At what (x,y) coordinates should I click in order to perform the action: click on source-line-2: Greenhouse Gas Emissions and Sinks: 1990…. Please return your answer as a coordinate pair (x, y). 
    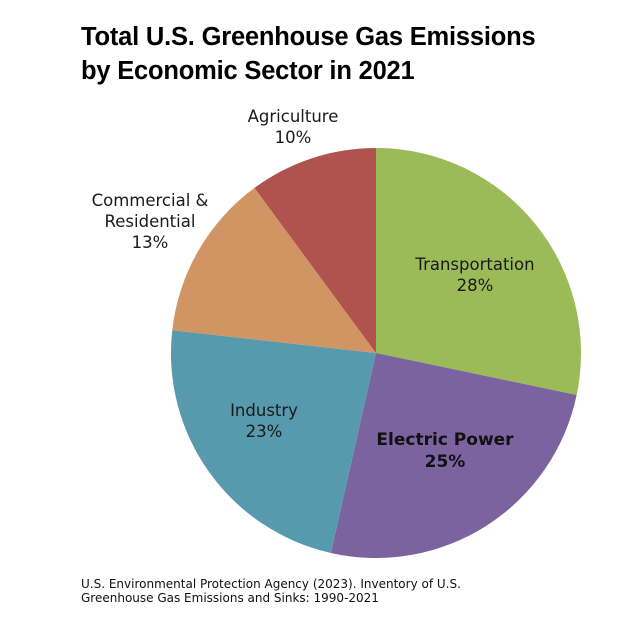
    Looking at the image, I should click on (230, 598).